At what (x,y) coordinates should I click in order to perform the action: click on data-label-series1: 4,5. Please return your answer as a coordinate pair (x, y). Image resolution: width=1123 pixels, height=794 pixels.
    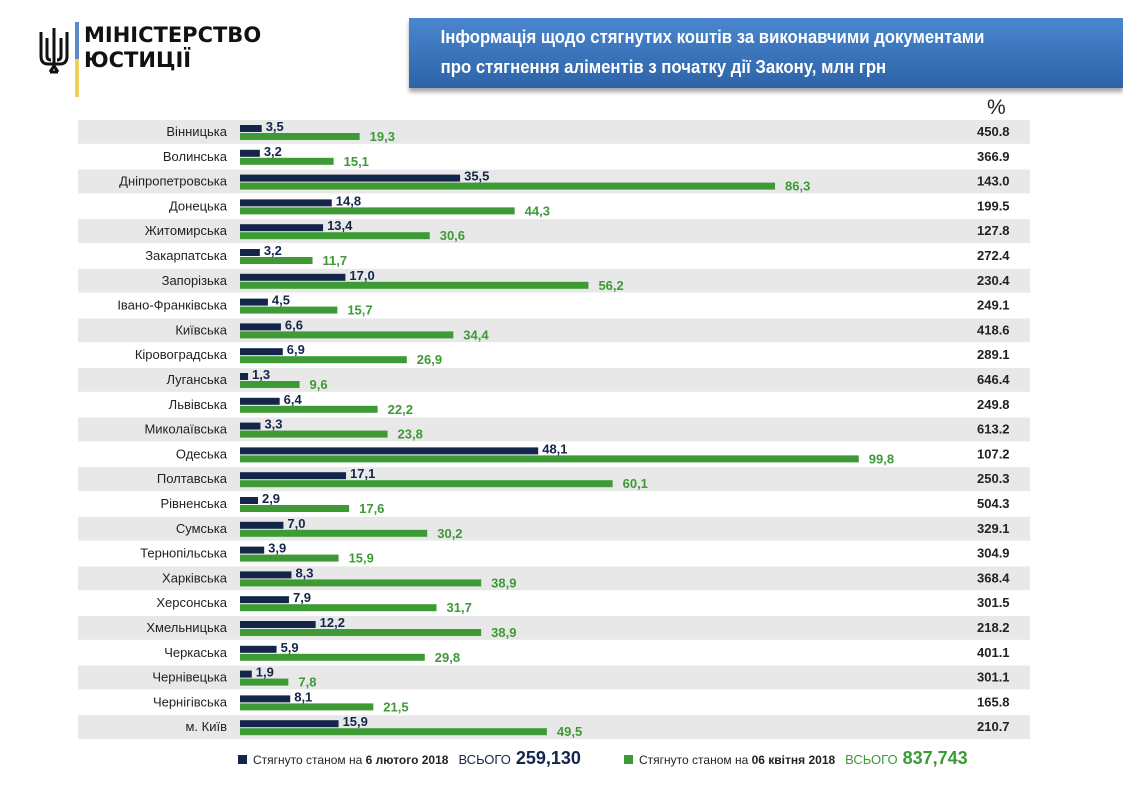
    Looking at the image, I should click on (281, 300).